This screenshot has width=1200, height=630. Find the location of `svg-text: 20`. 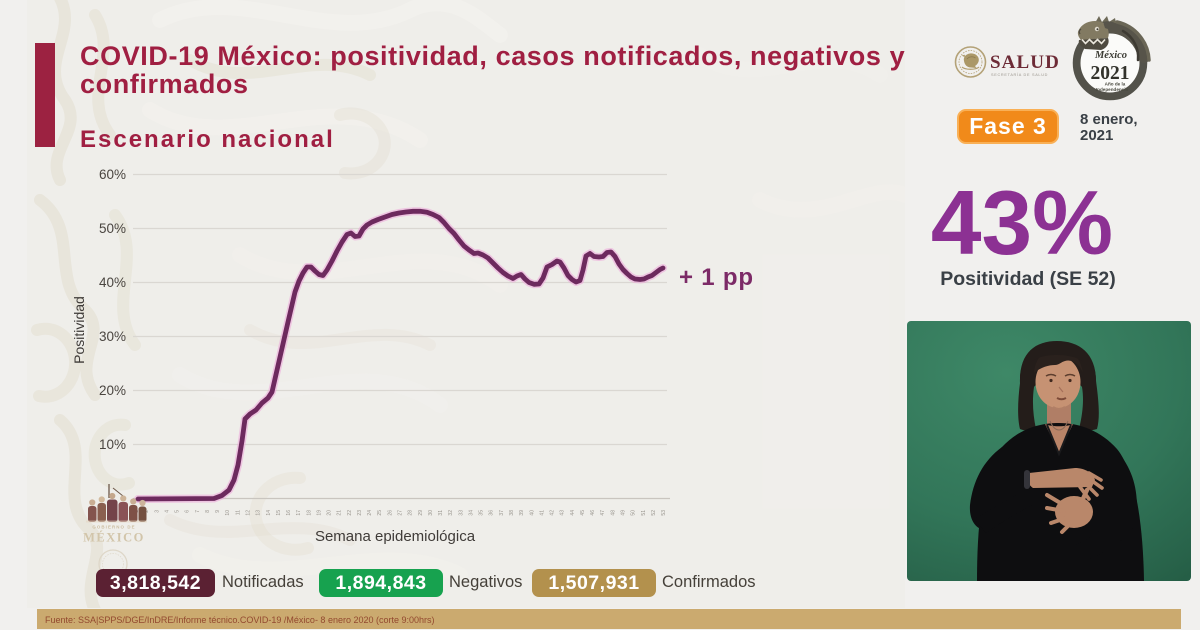

svg-text: 20 is located at coordinates (330, 513).